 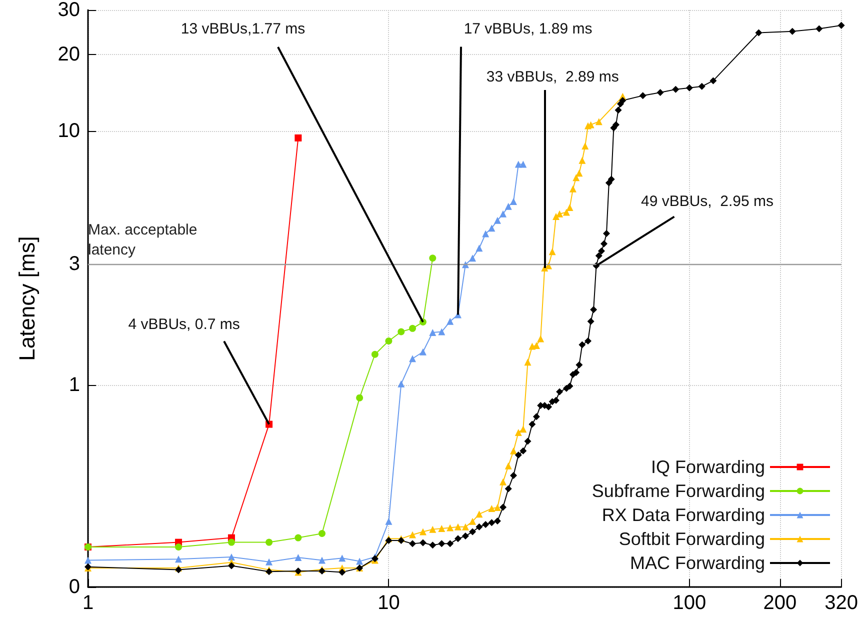 What do you see at coordinates (389, 603) in the screenshot?
I see `x-tick-label: 10` at bounding box center [389, 603].